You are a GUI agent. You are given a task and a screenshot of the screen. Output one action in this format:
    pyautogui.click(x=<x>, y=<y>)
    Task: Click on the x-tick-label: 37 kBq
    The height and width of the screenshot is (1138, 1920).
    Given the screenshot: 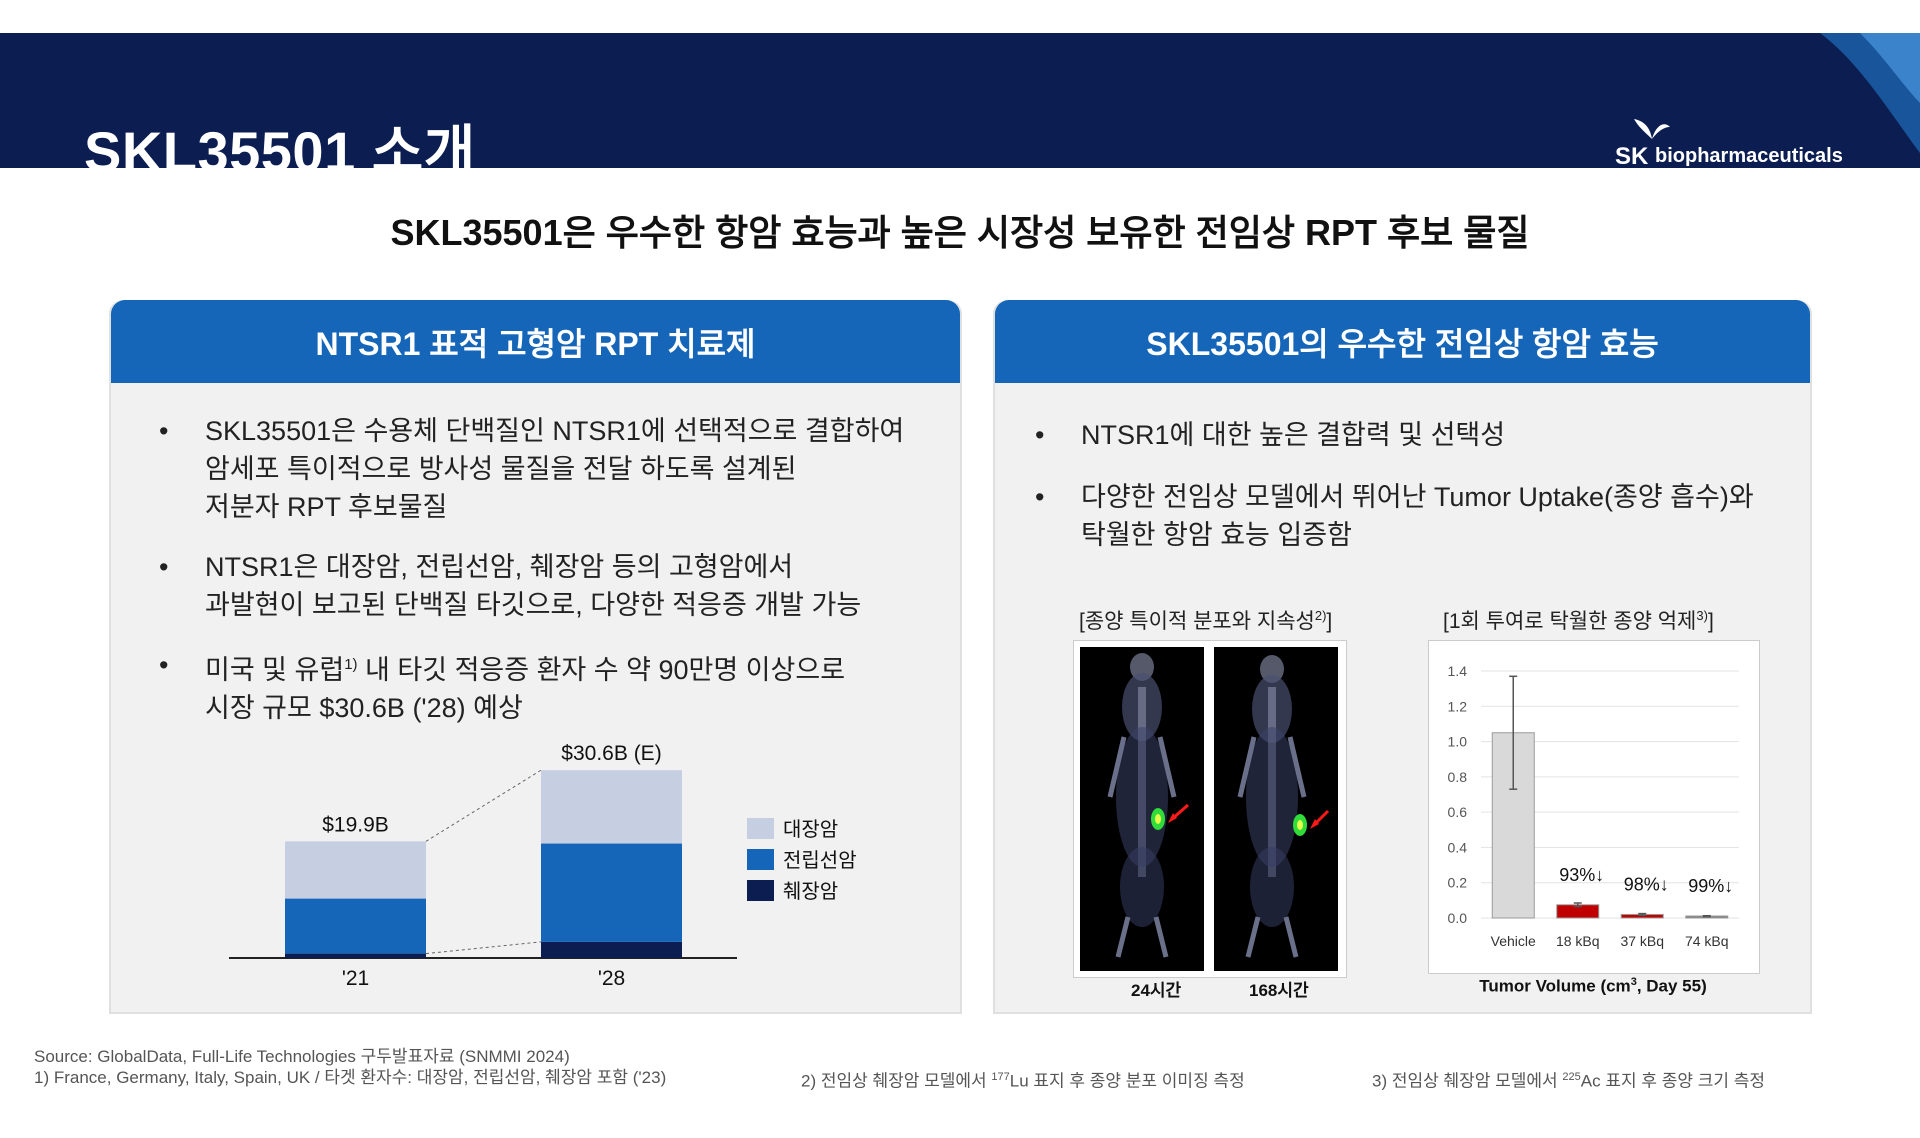 What is the action you would take?
    pyautogui.click(x=1642, y=941)
    